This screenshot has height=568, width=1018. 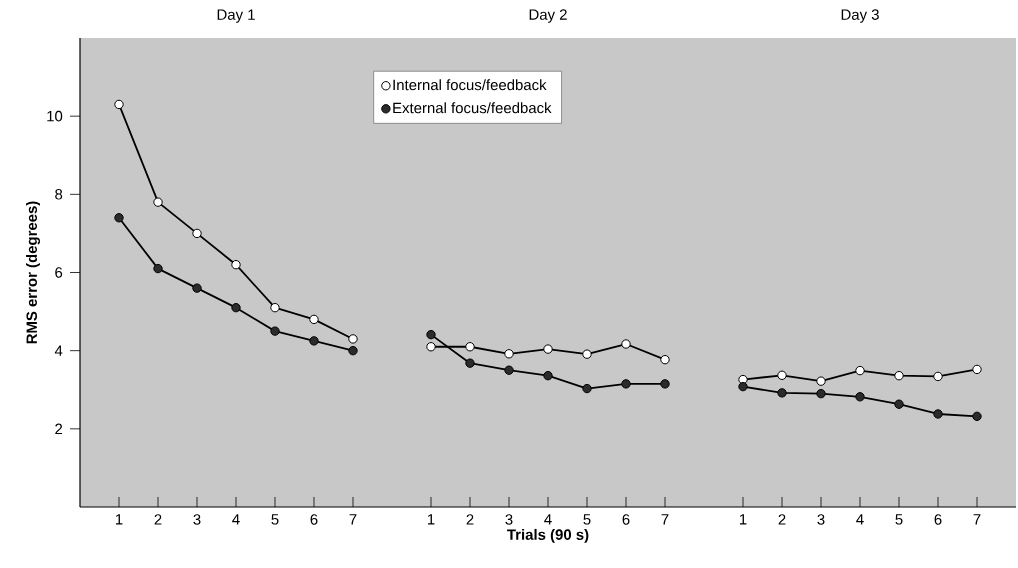 I want to click on chart-title: Day 3, so click(x=860, y=16).